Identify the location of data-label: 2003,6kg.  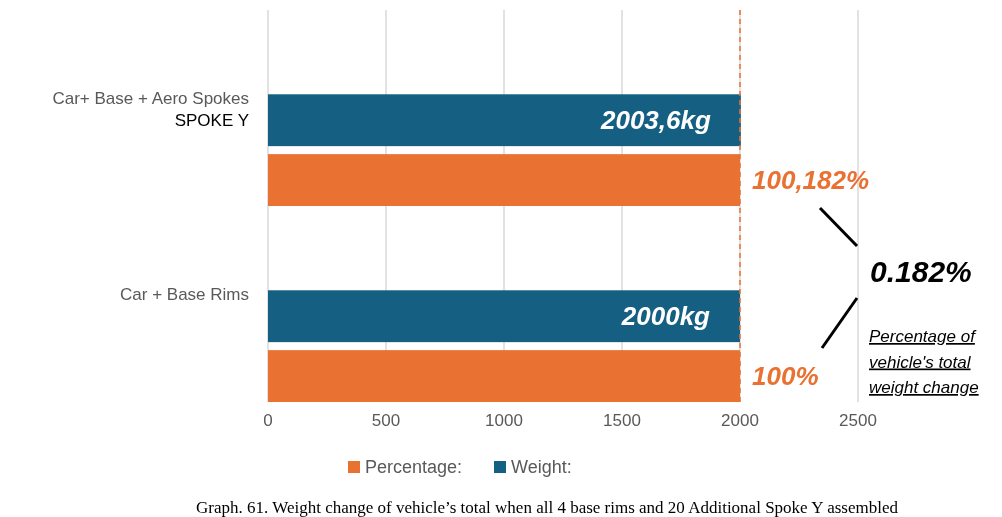
(655, 120).